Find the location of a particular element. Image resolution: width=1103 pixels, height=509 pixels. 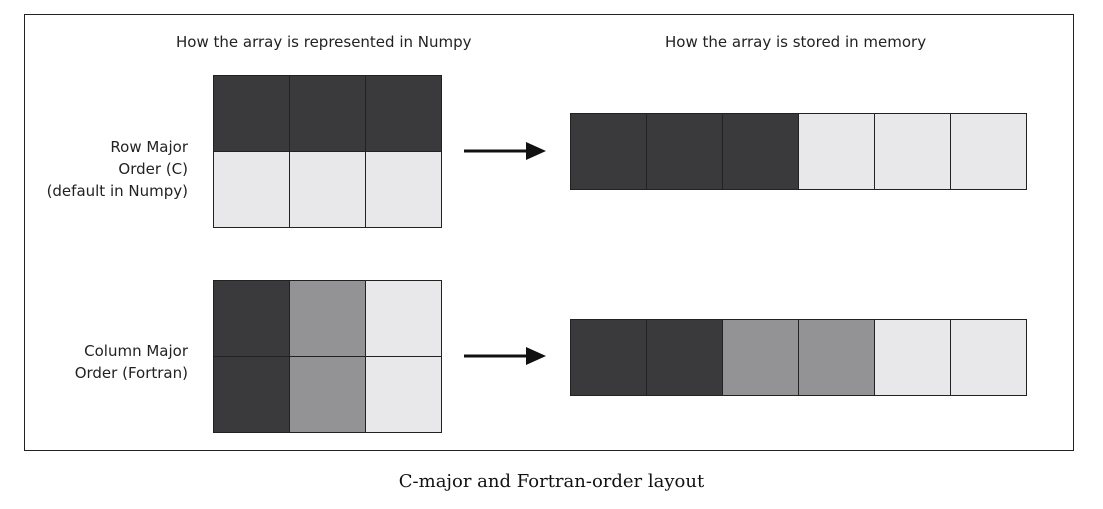

column-major-label-line: Order (Fortran) is located at coordinates (131, 373).